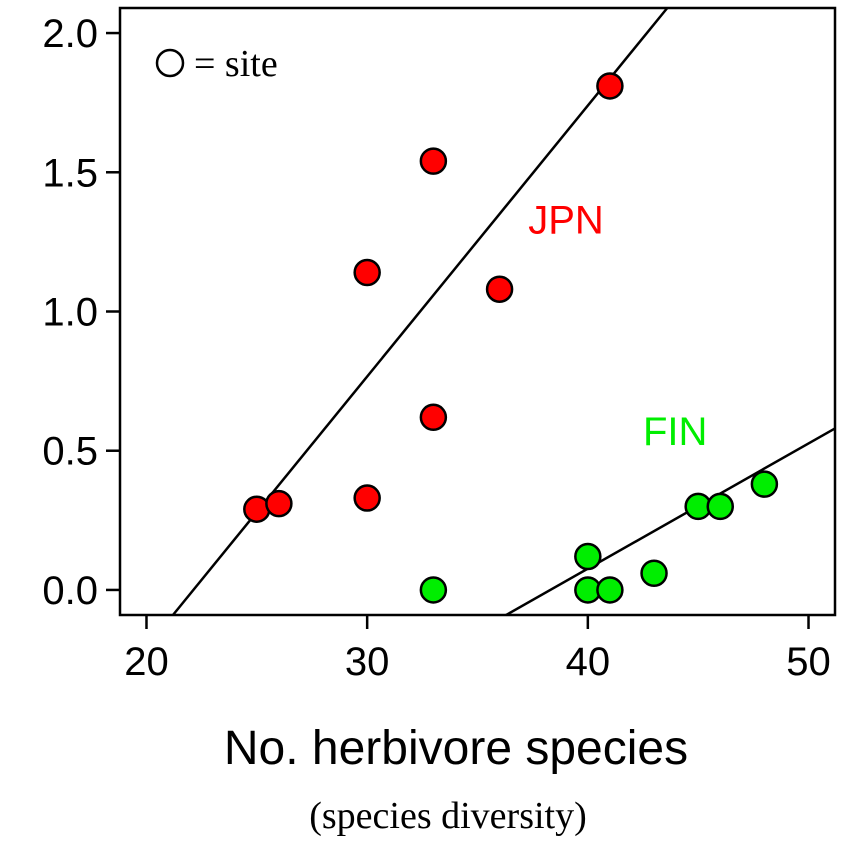 The image size is (849, 843). I want to click on series-label-jpn: JPN, so click(566, 221).